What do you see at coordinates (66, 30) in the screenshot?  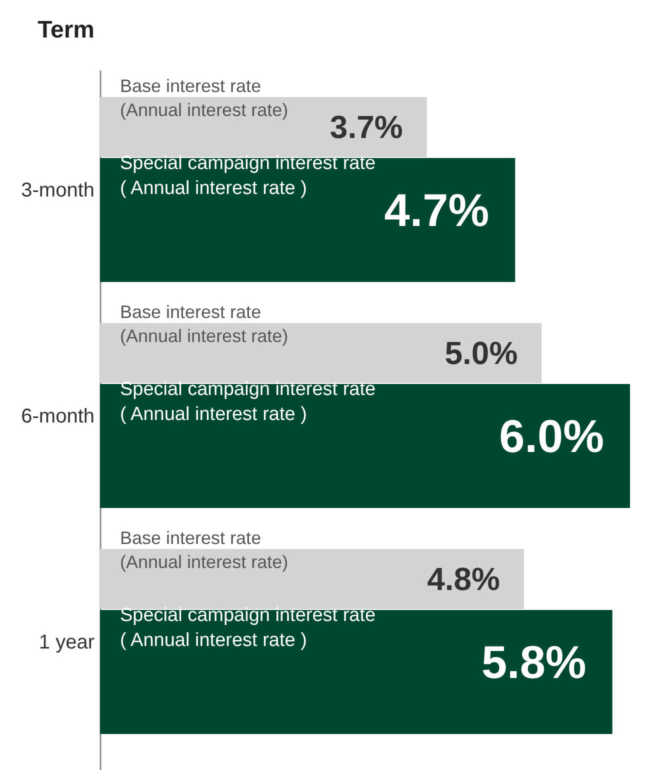 I see `y-axis-title: Term` at bounding box center [66, 30].